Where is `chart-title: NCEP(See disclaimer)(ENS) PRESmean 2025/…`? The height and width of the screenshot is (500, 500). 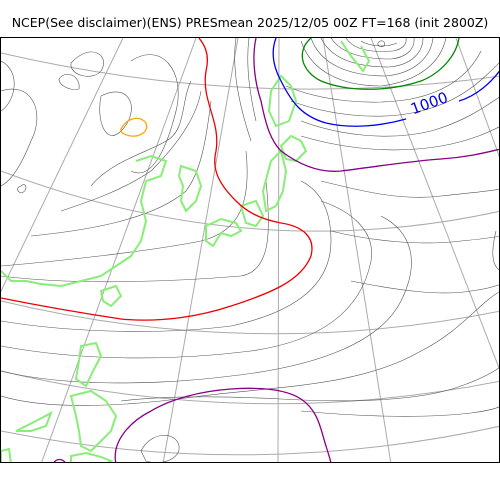 chart-title: NCEP(See disclaimer)(ENS) PRESmean 2025/… is located at coordinates (250, 22).